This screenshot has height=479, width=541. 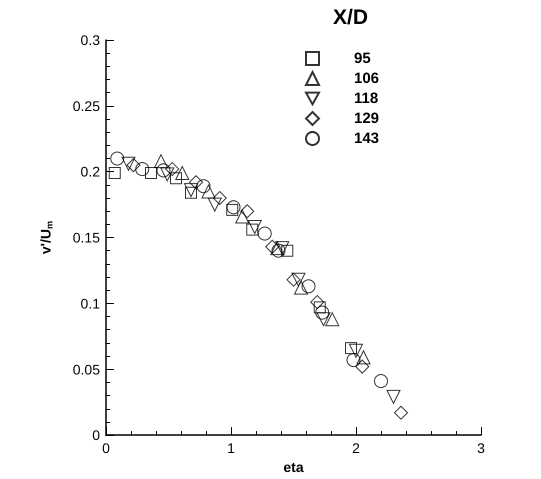 I want to click on legend-label: 118, so click(x=366, y=98).